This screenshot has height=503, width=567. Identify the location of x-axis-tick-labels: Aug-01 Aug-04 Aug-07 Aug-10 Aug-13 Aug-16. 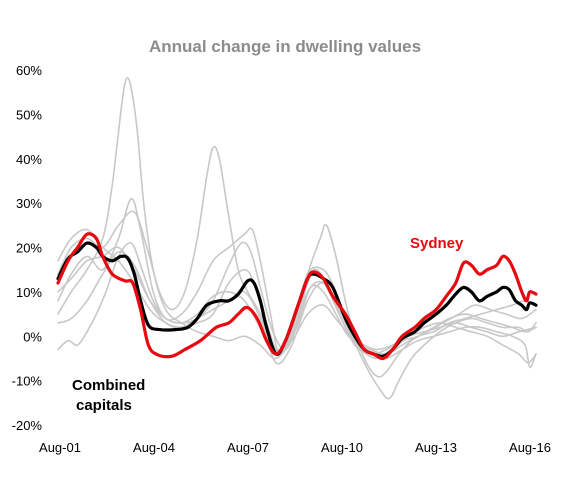
(295, 447).